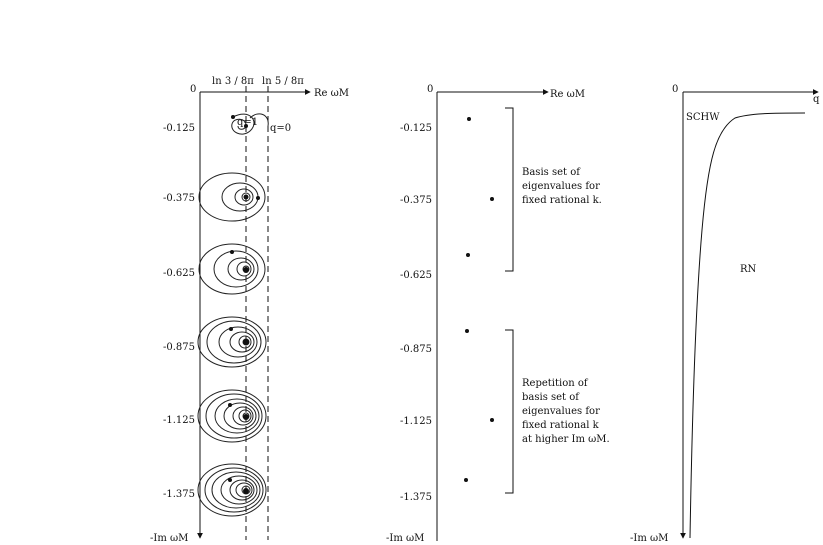  What do you see at coordinates (649, 538) in the screenshot?
I see `right-y-axis-label: -Im ωM` at bounding box center [649, 538].